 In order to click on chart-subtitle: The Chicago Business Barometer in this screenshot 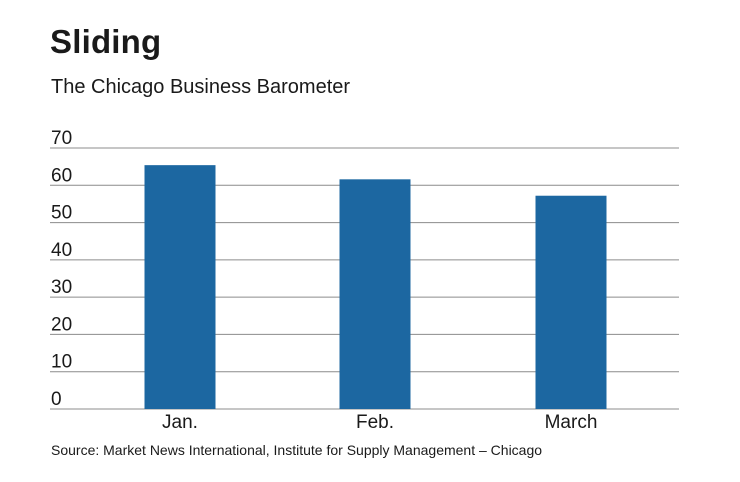, I will do `click(201, 87)`.